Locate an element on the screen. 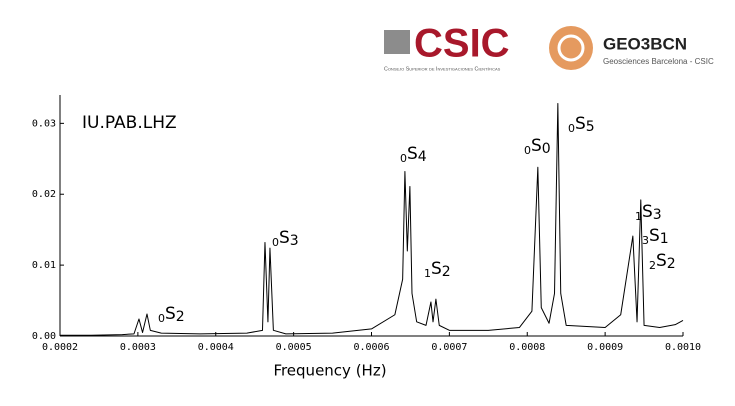 The width and height of the screenshot is (735, 406). mode-label: 1S2 is located at coordinates (437, 269).